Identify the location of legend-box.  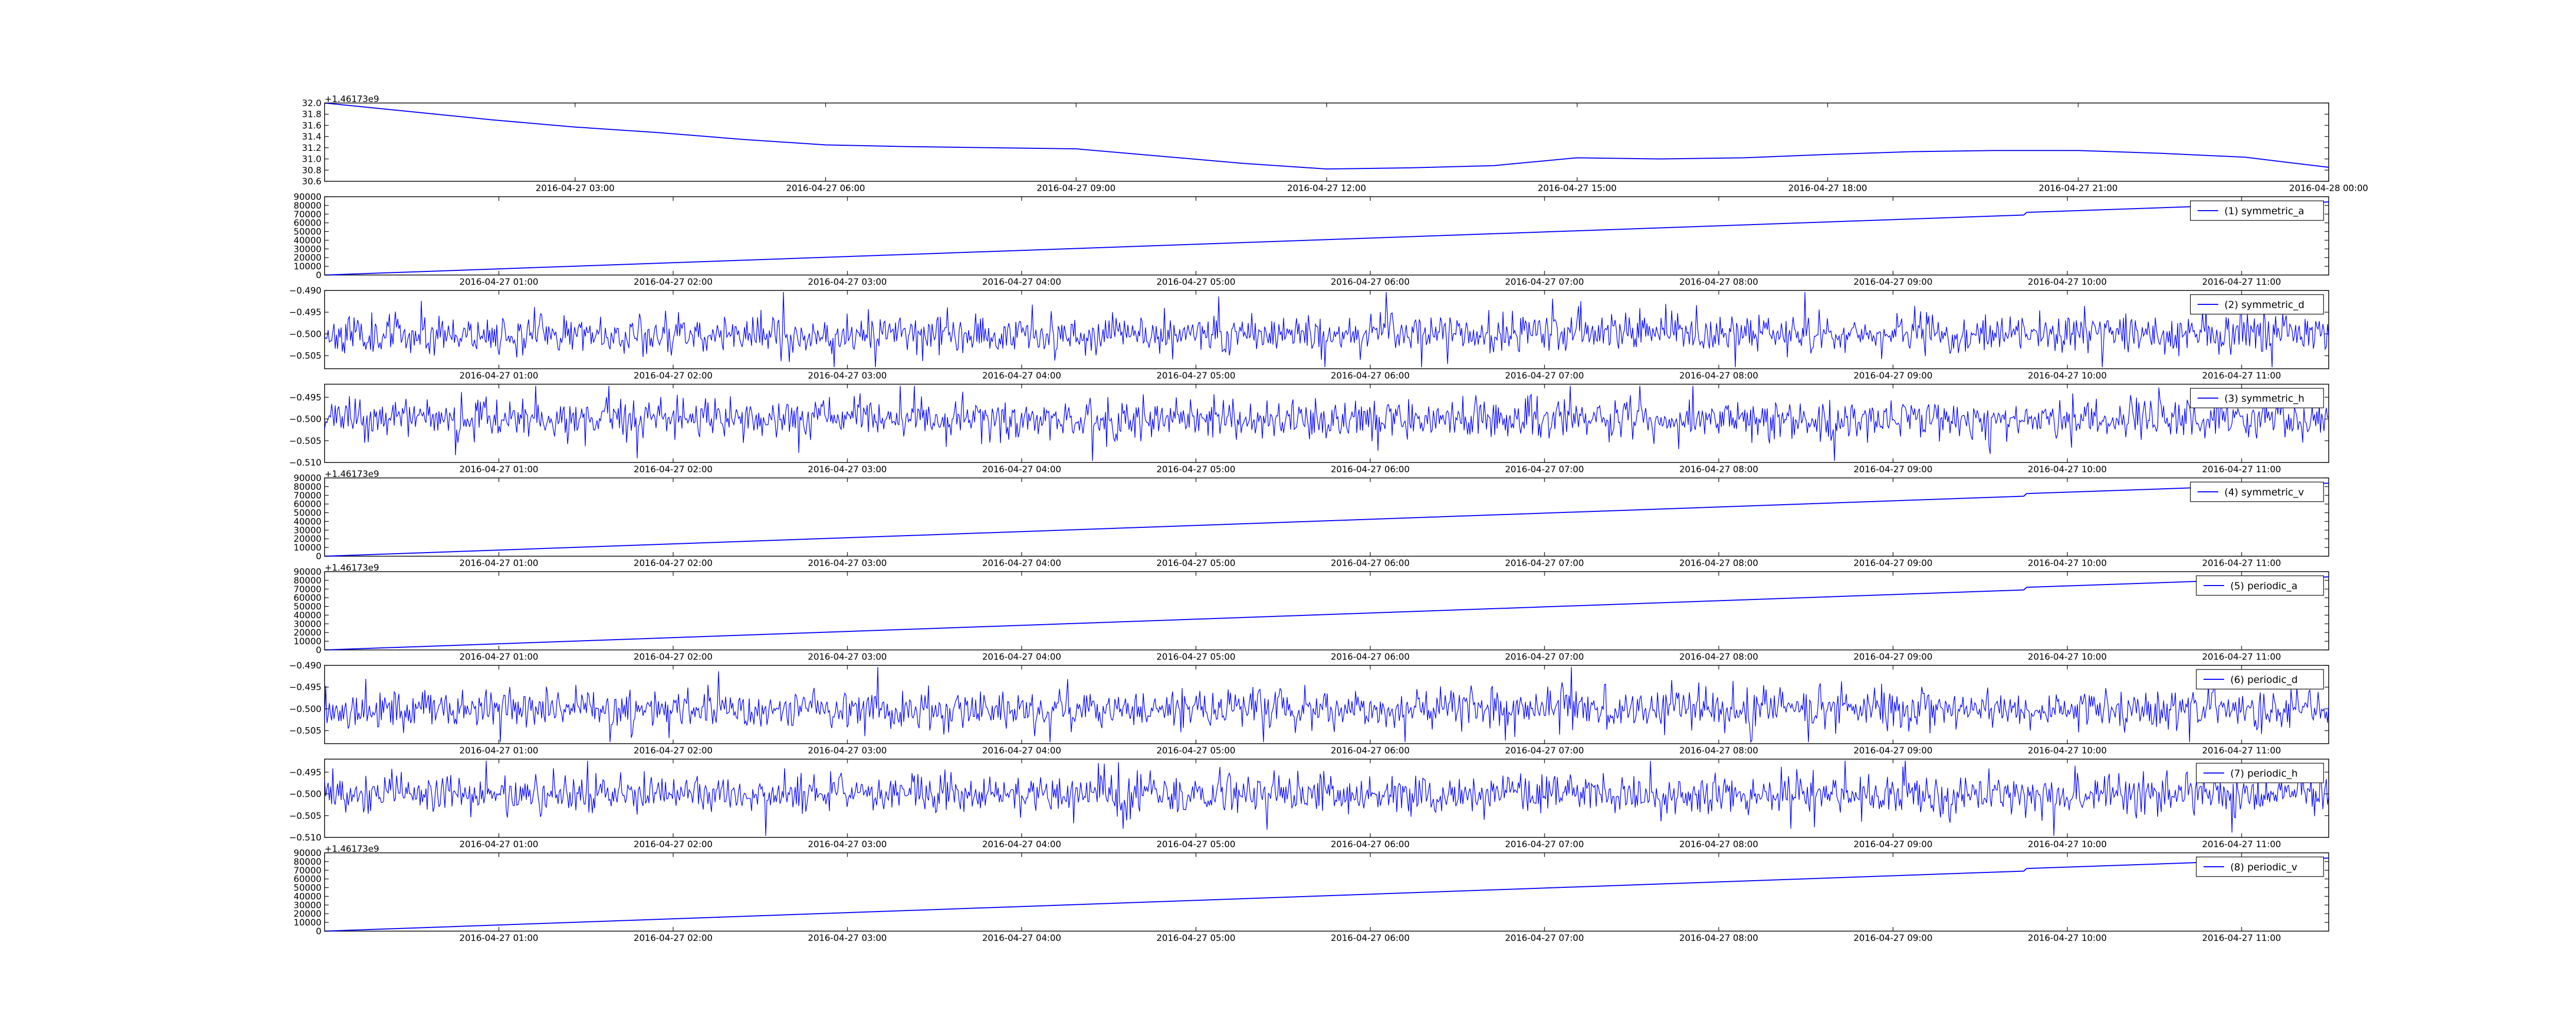
(2260, 679).